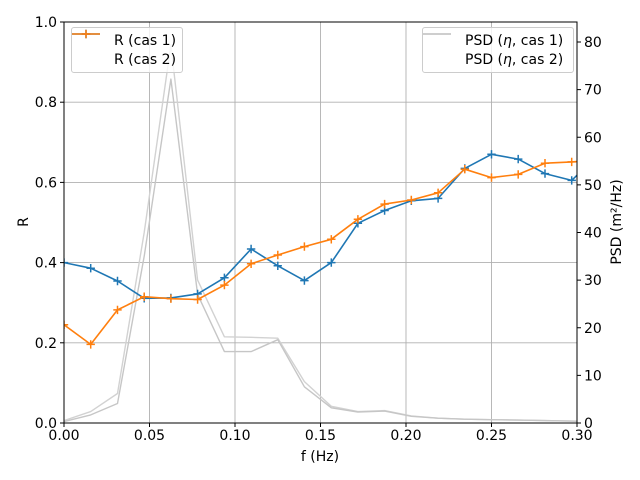 The image size is (640, 480). I want to click on x-tick-label: 0.25, so click(491, 436).